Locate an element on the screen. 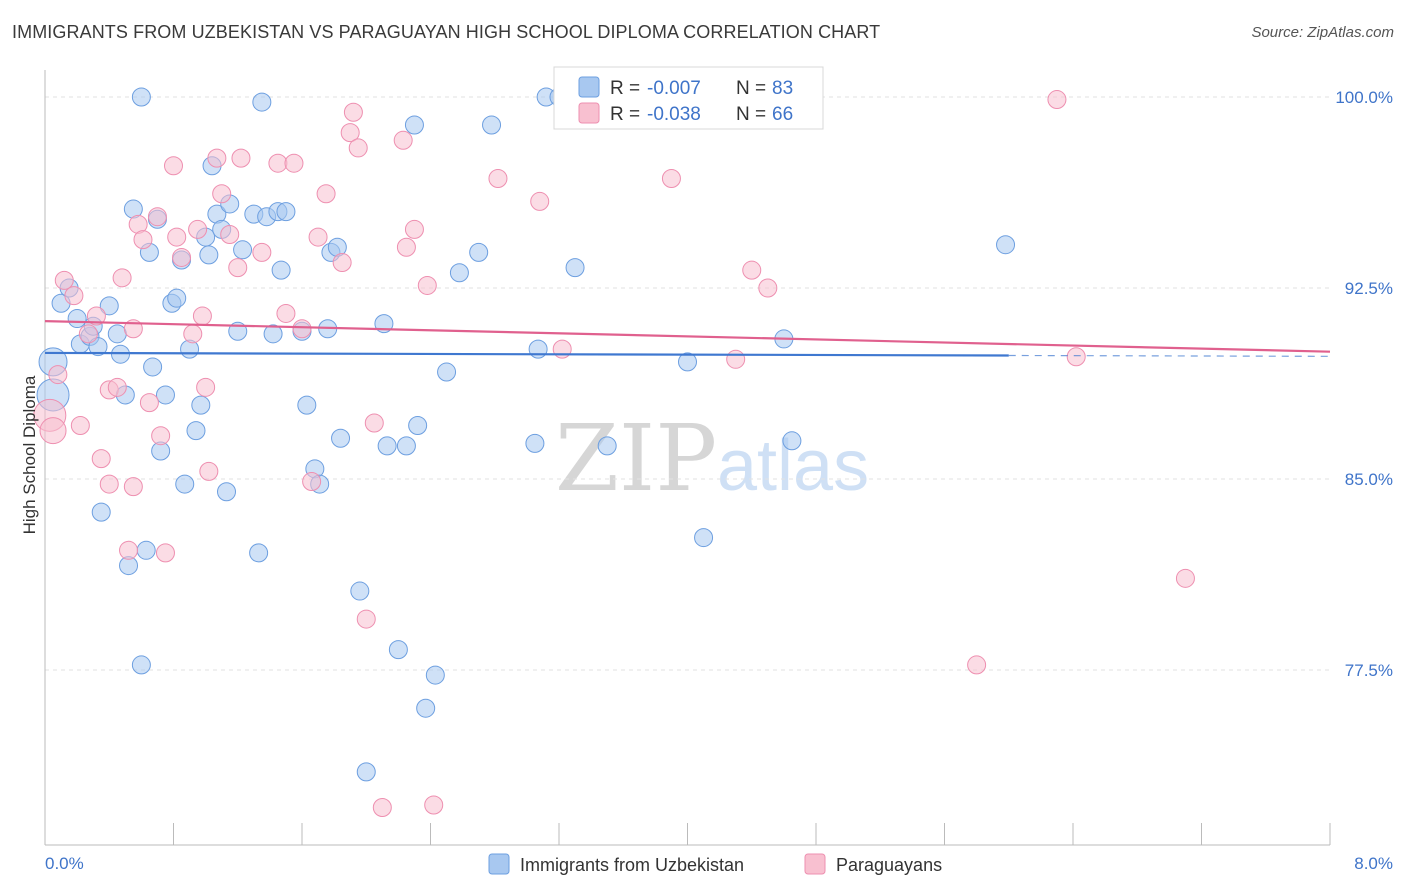 This screenshot has height=892, width=1406. legend-r-label-1: R = is located at coordinates (625, 88).